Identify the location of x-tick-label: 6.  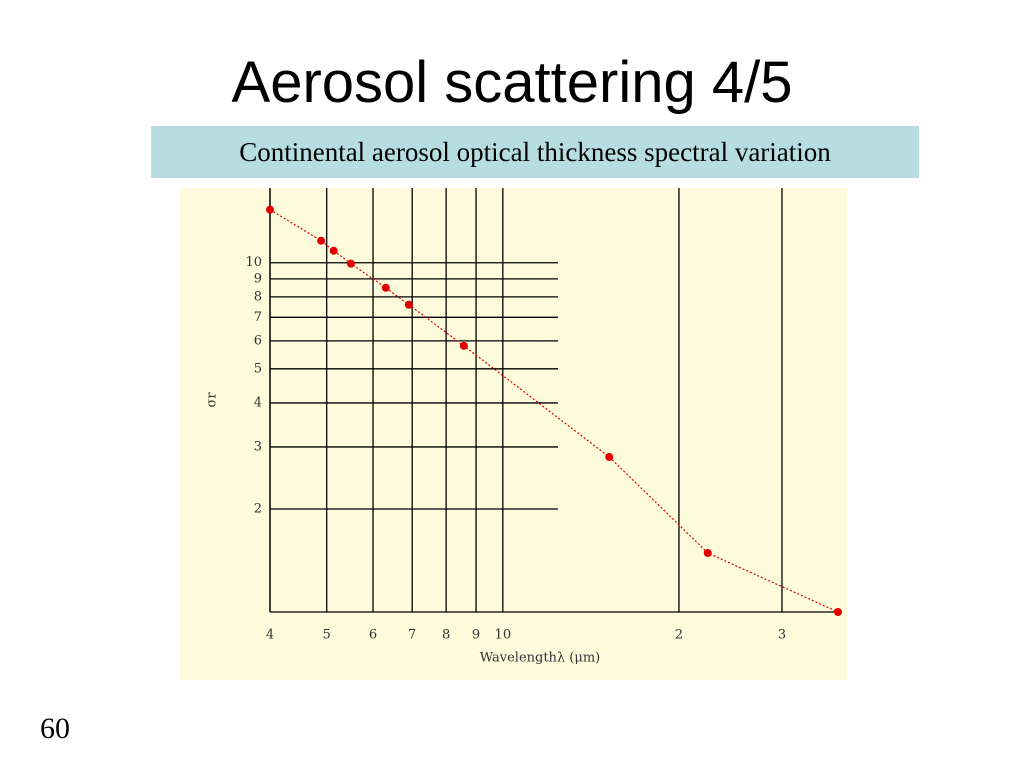
(373, 635).